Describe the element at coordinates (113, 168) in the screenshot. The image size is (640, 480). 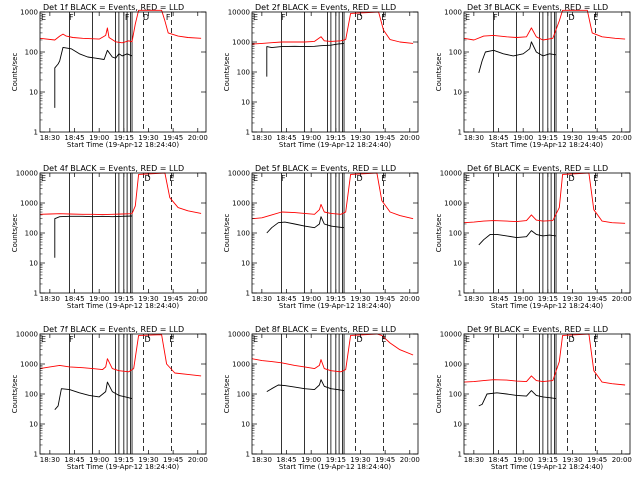
I see `panel-title: Det 4f BLACK = Events, RED = LLD` at that location.